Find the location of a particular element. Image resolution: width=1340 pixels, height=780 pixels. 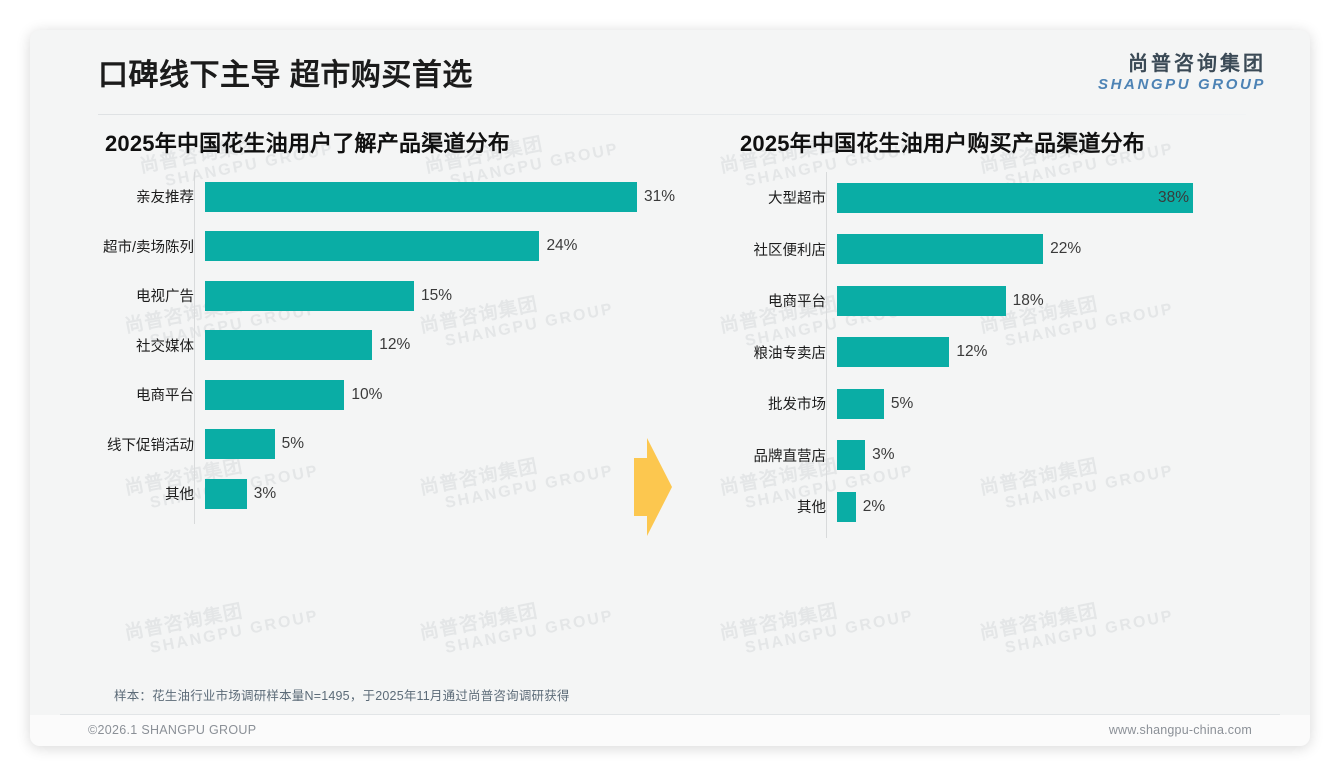

bar-category-label: 粮油专卖店 is located at coordinates (790, 353).